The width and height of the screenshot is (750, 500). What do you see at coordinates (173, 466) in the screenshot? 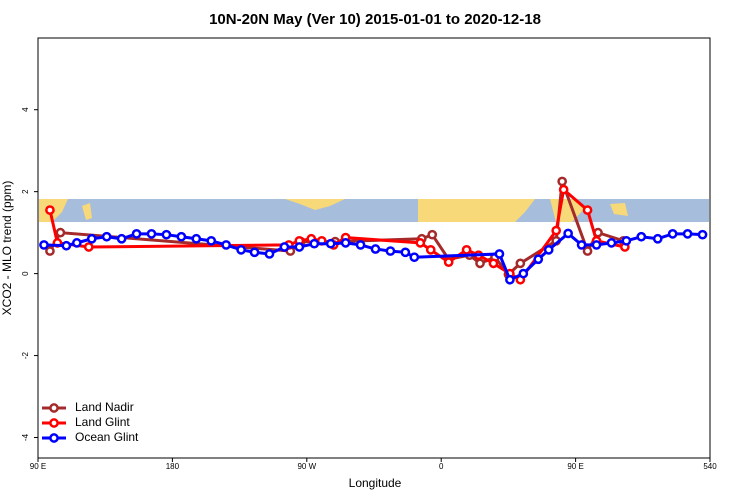
I see `x-tick-label: 180` at bounding box center [173, 466].